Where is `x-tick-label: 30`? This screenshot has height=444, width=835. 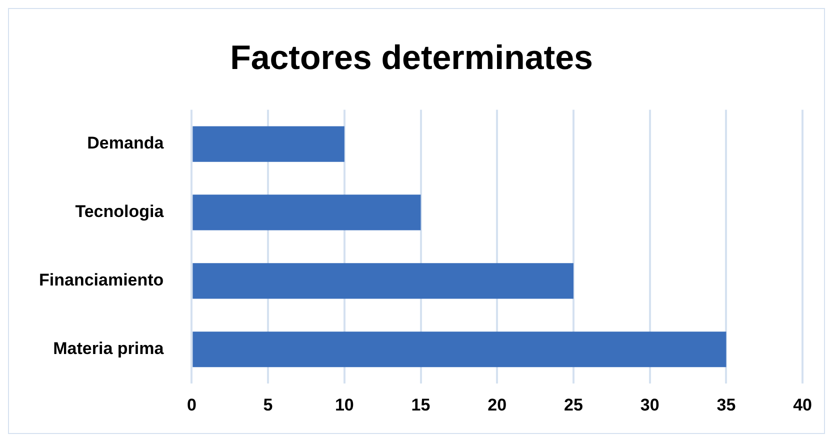
x-tick-label: 30 is located at coordinates (650, 404).